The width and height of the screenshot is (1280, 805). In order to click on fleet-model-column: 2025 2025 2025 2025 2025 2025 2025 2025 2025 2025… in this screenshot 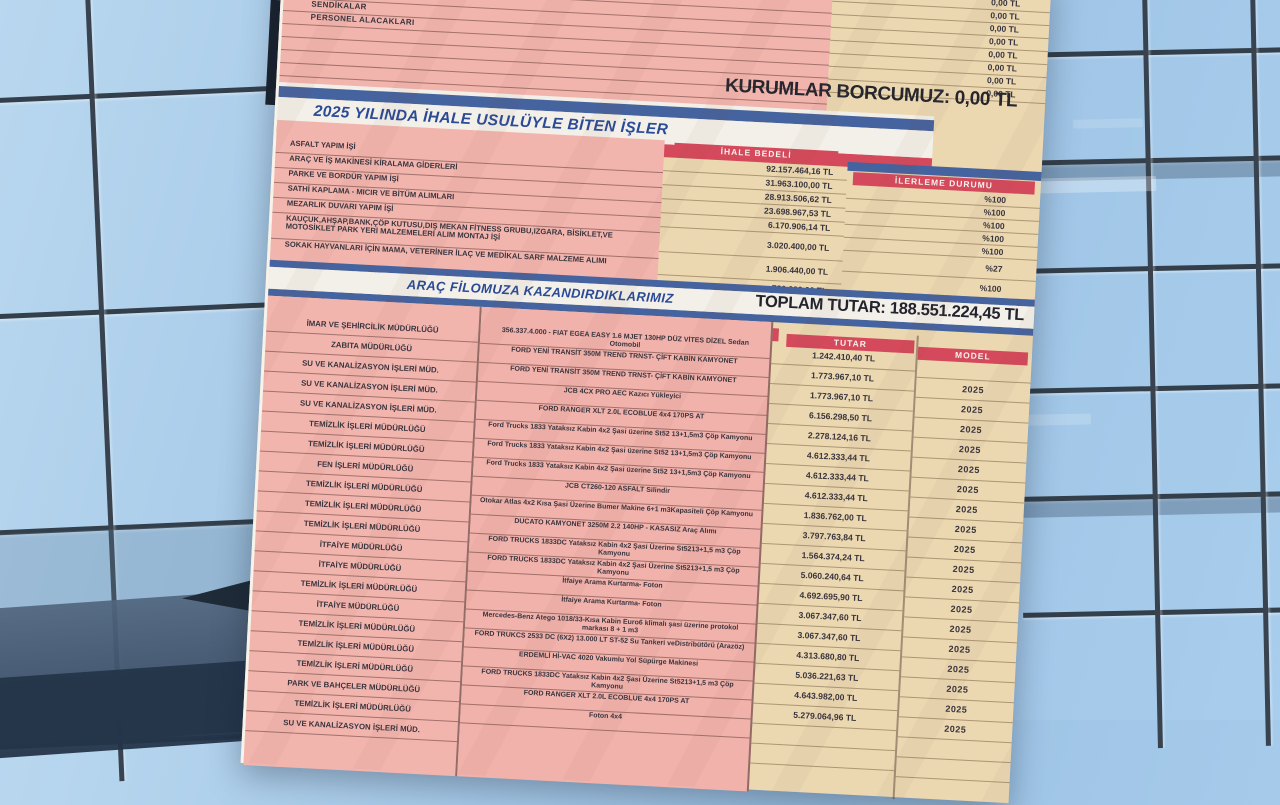, I will do `click(964, 573)`.